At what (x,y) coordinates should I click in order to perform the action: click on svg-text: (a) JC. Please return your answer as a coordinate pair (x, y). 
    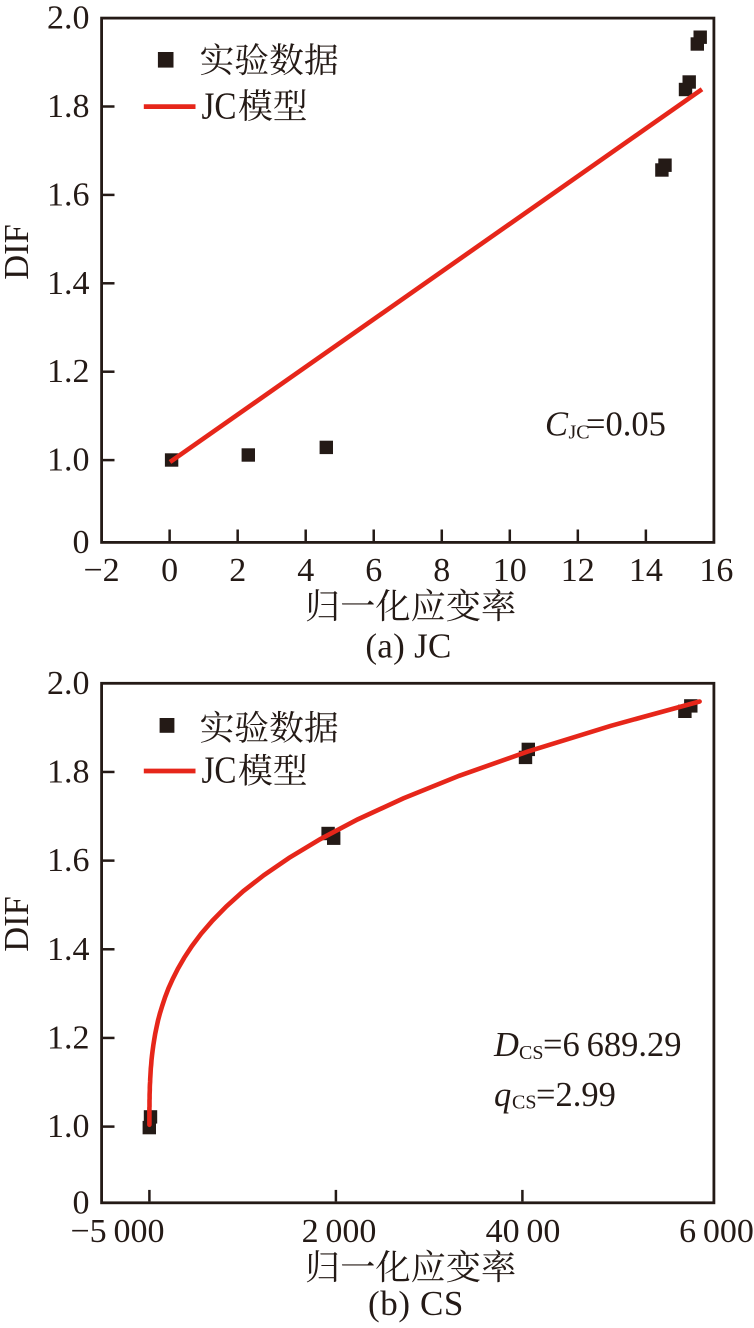
    Looking at the image, I should click on (408, 646).